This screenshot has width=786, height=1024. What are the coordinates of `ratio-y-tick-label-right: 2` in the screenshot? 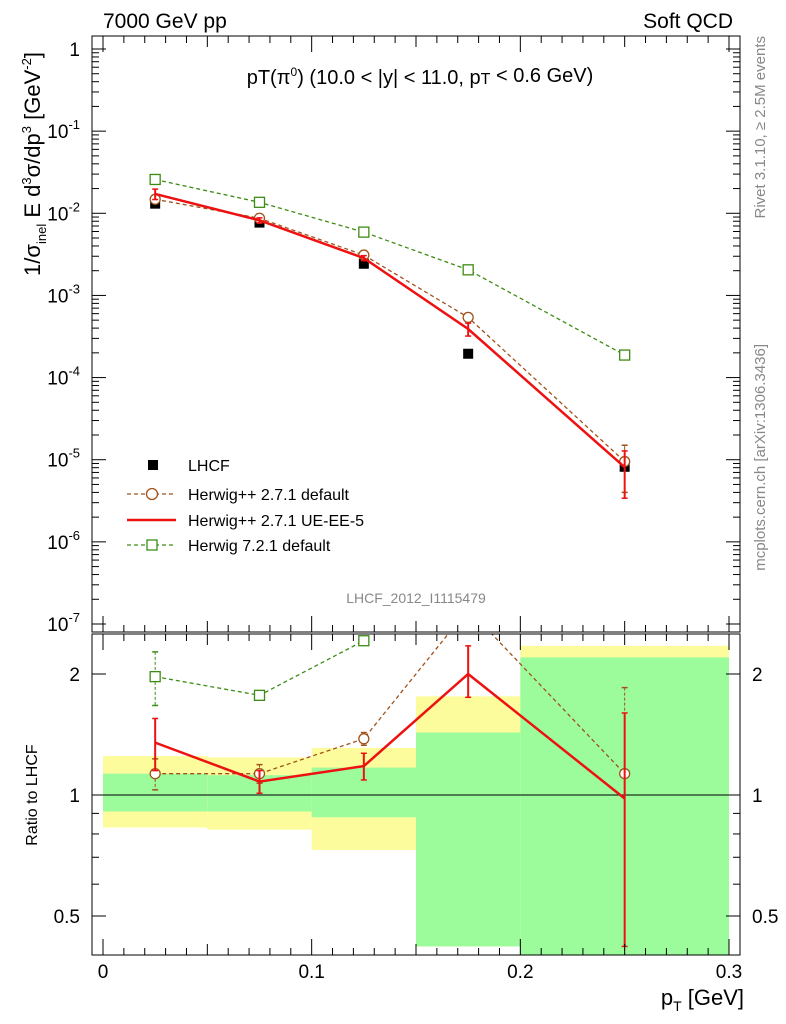 It's located at (757, 675).